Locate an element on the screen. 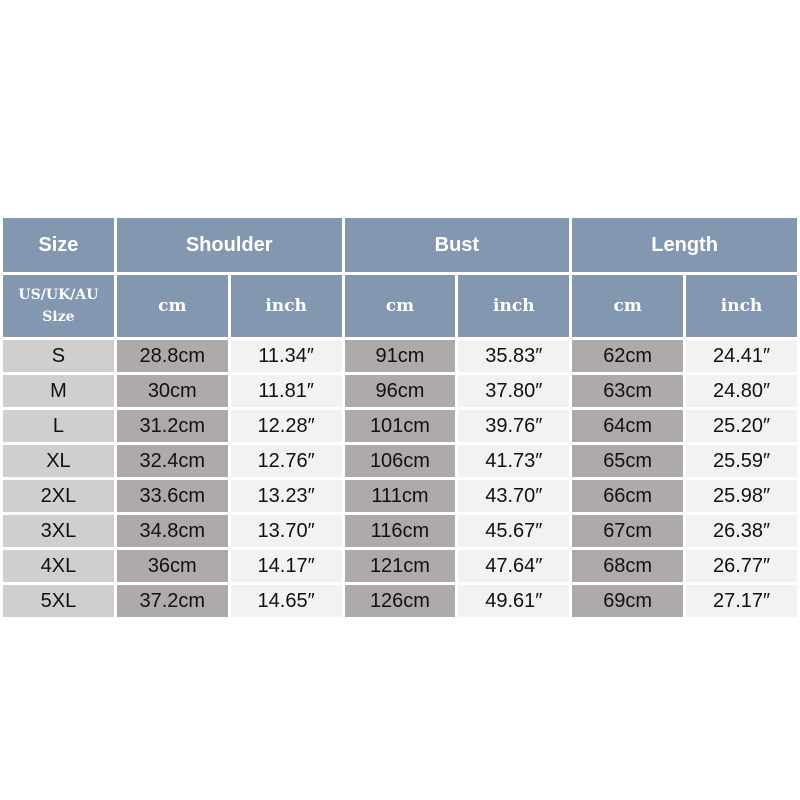 Image resolution: width=800 pixels, height=800 pixels. cell-shoulder-cm: 28.8cm is located at coordinates (172, 356).